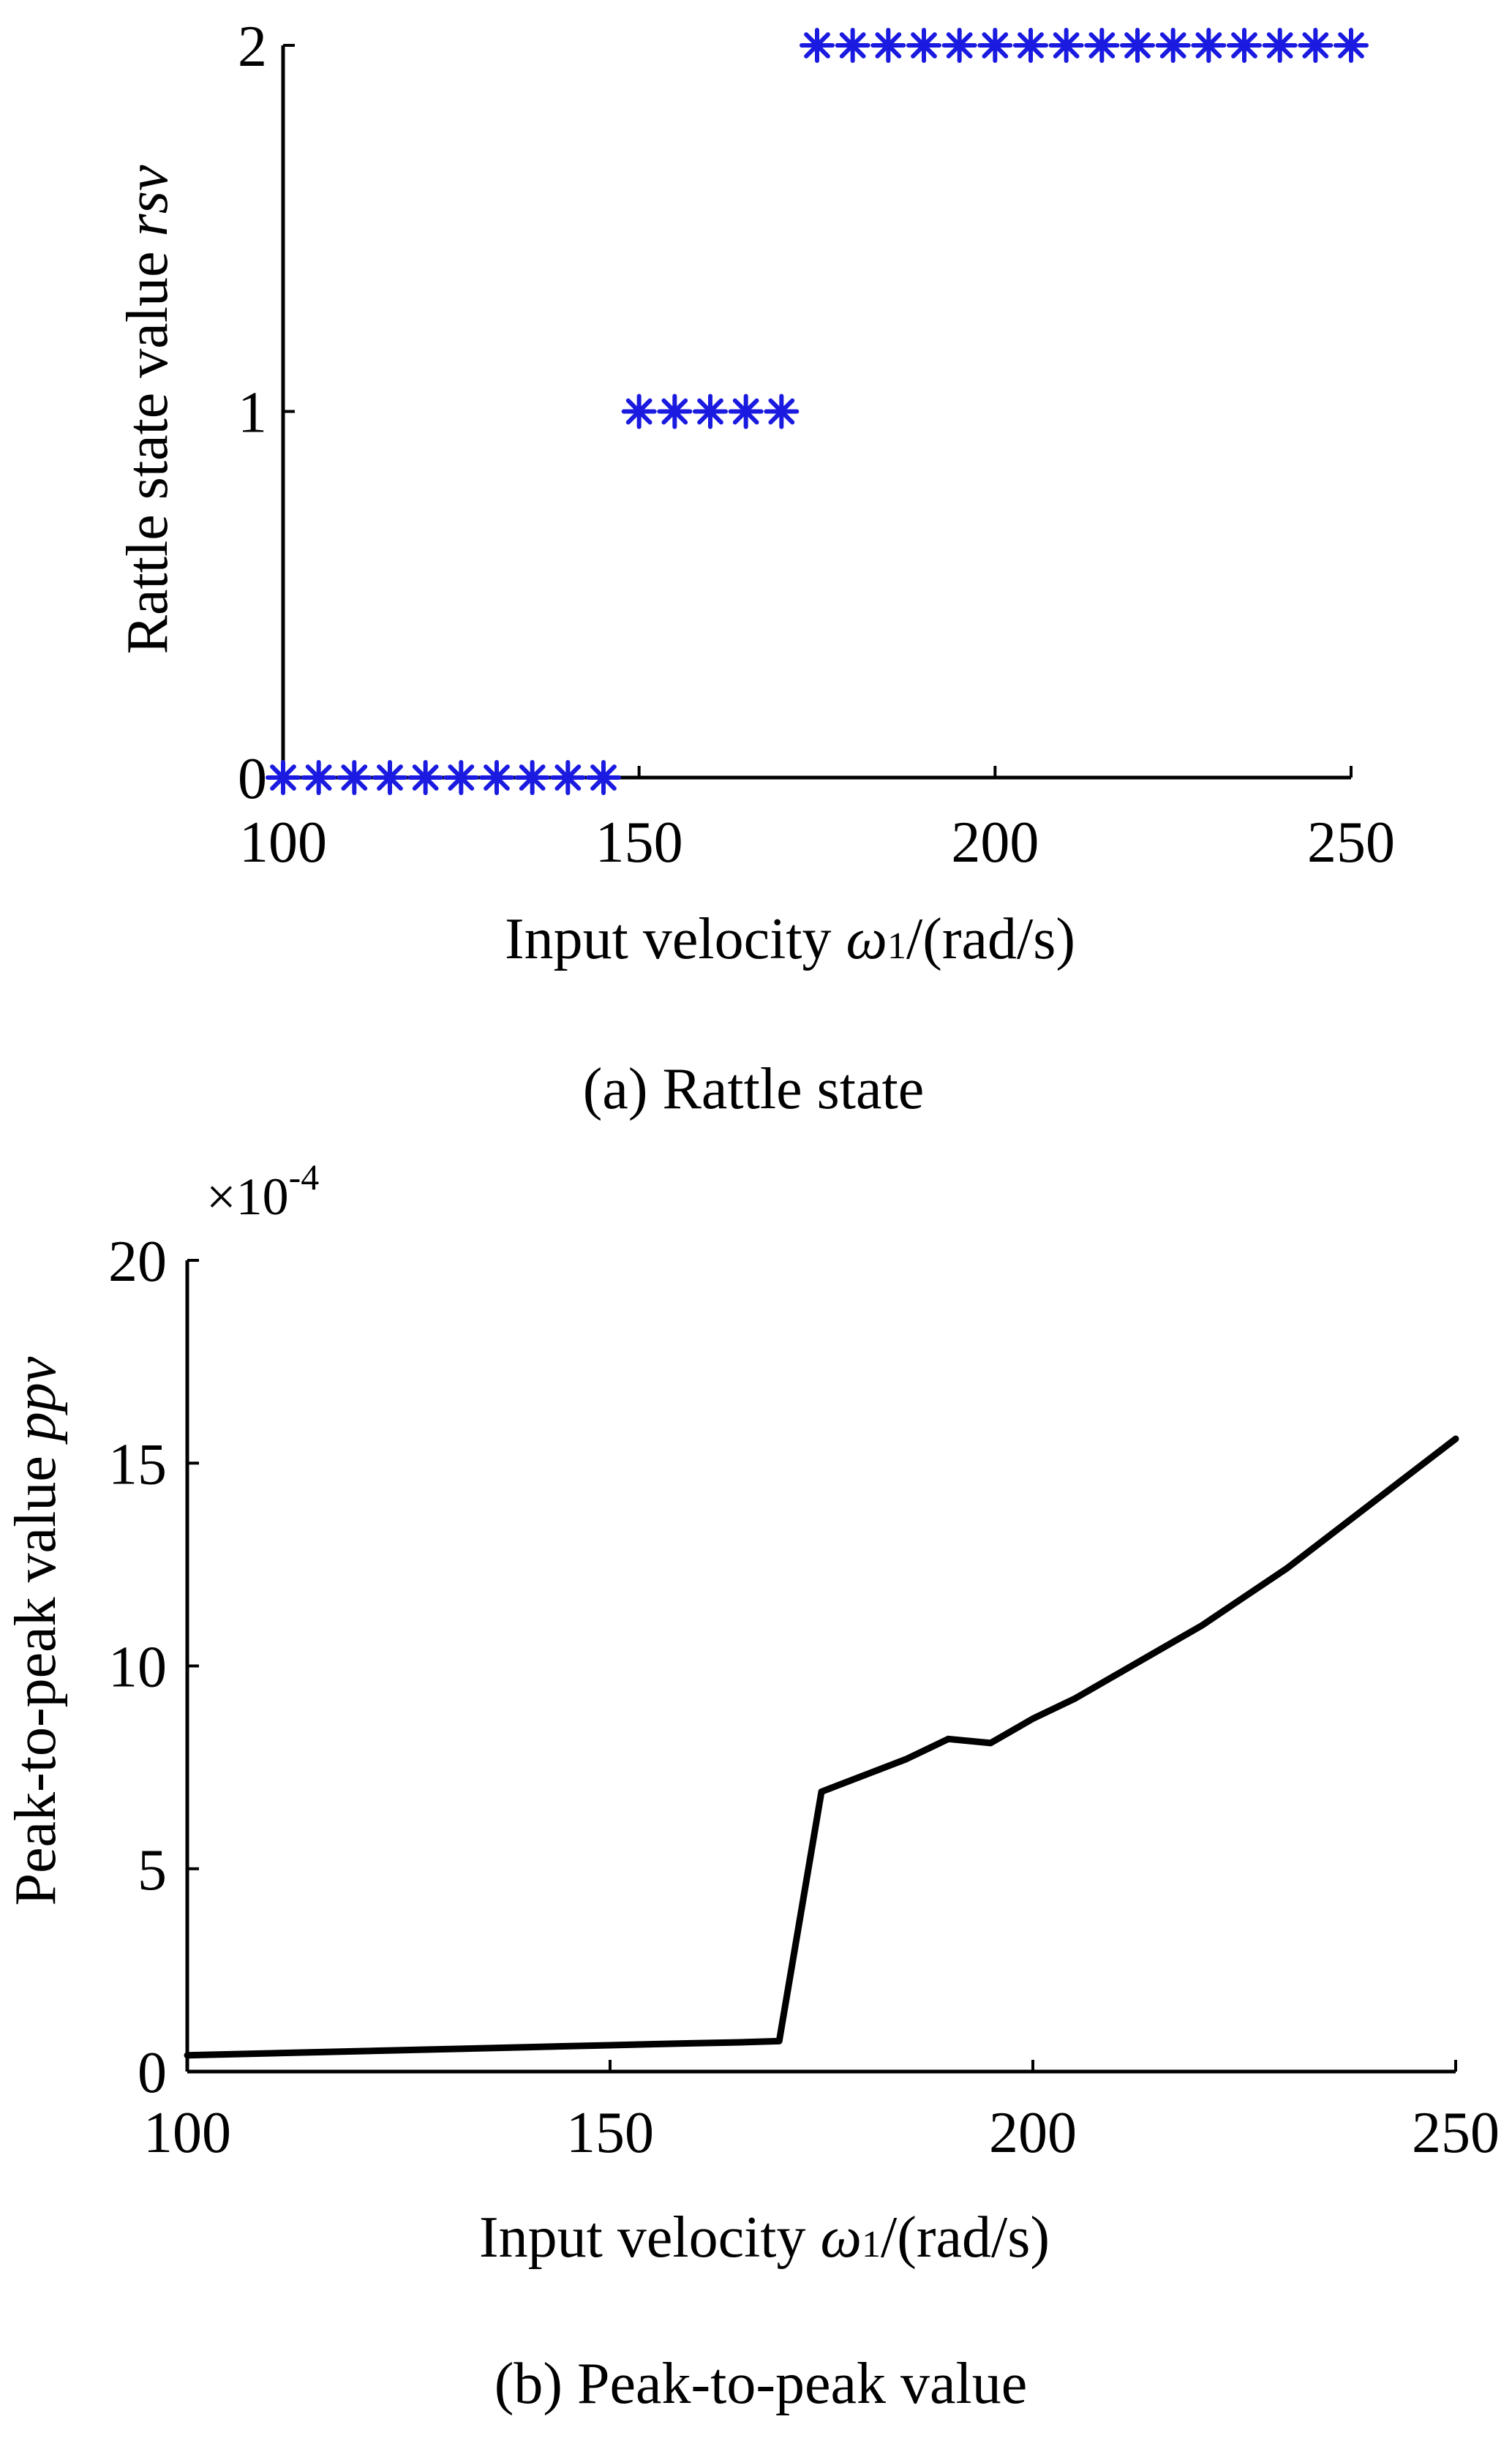  I want to click on chart-b-x-axis-label: Input velocity ω1/(rad/s), so click(765, 2237).